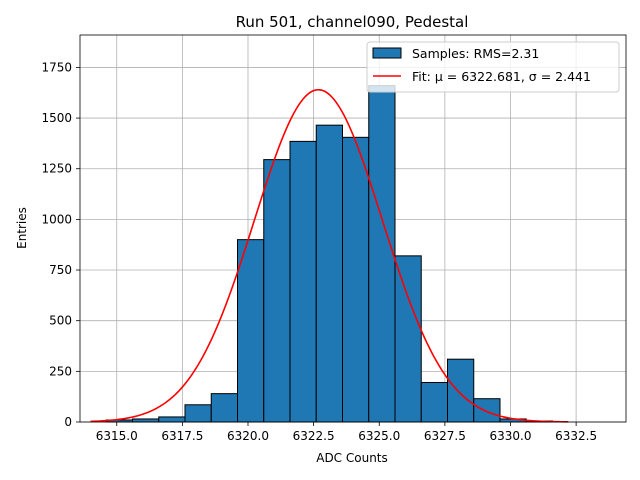 The height and width of the screenshot is (480, 640). Describe the element at coordinates (60, 321) in the screenshot. I see `y-tick-label: 500` at that location.